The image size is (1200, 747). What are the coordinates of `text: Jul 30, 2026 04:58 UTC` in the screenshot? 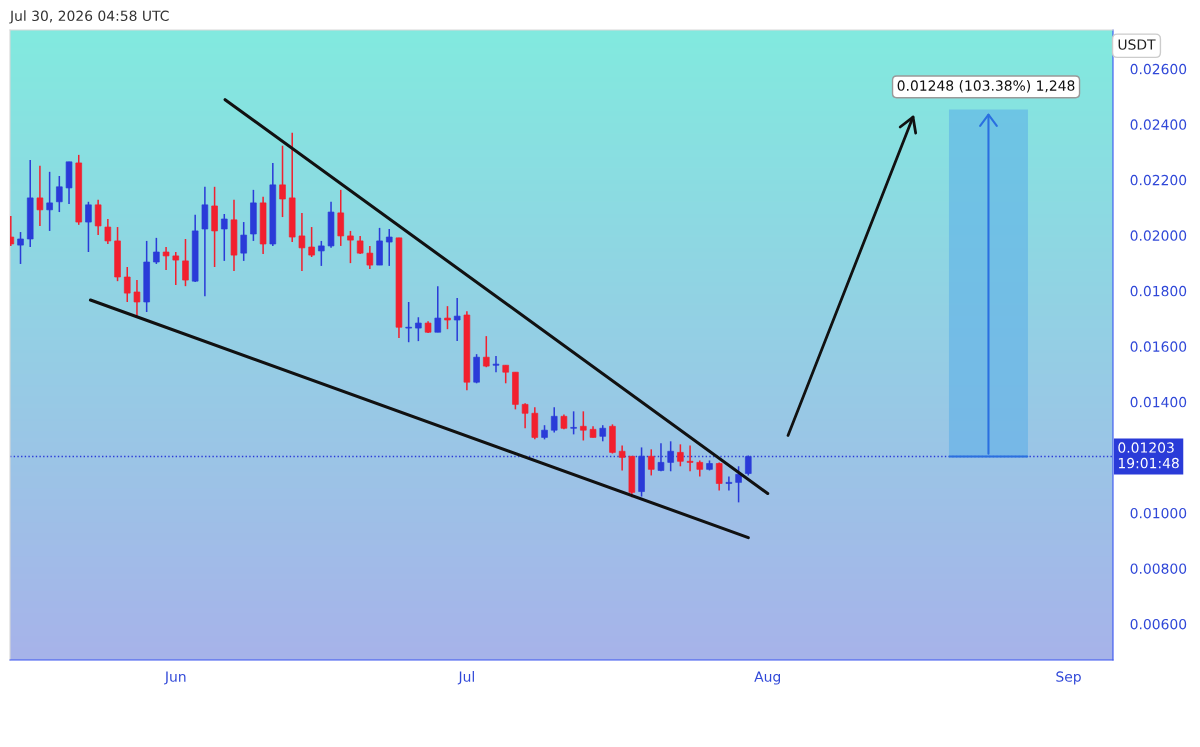 It's located at (89, 17).